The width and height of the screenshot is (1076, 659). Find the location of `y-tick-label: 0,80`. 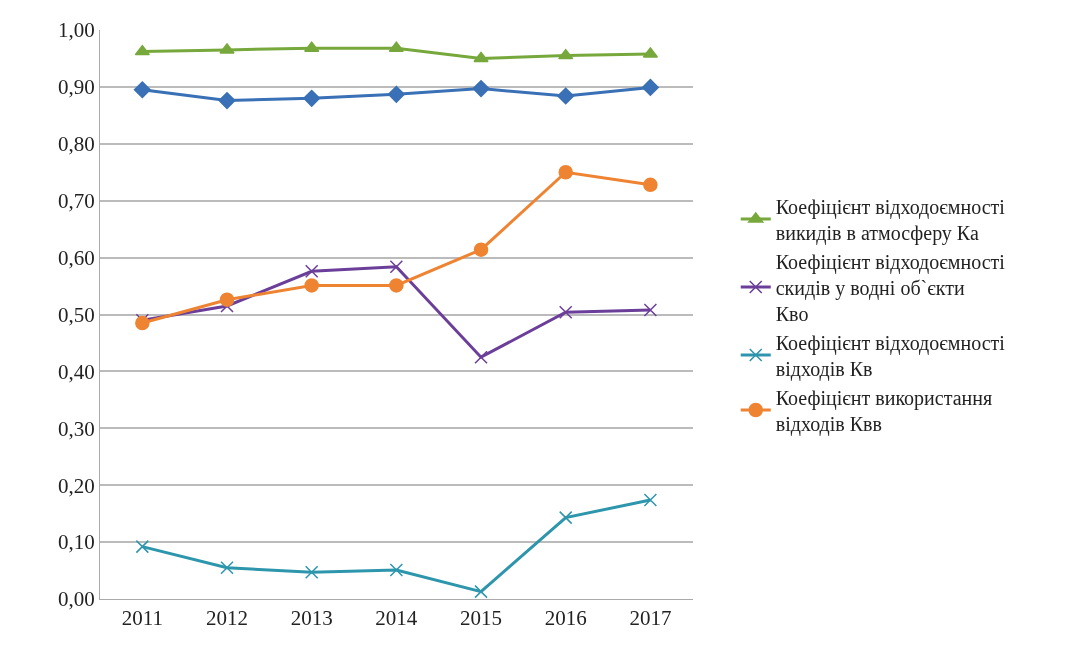

y-tick-label: 0,80 is located at coordinates (76, 144).